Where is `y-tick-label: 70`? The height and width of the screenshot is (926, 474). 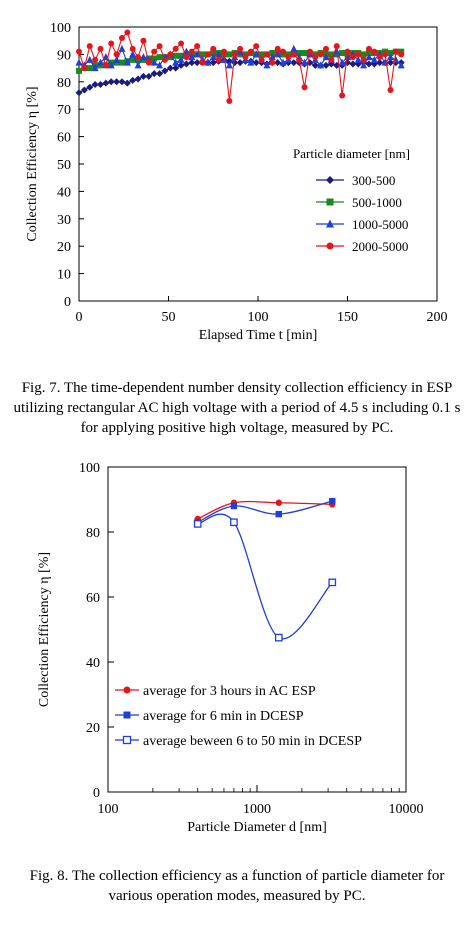
y-tick-label: 70 is located at coordinates (64, 110).